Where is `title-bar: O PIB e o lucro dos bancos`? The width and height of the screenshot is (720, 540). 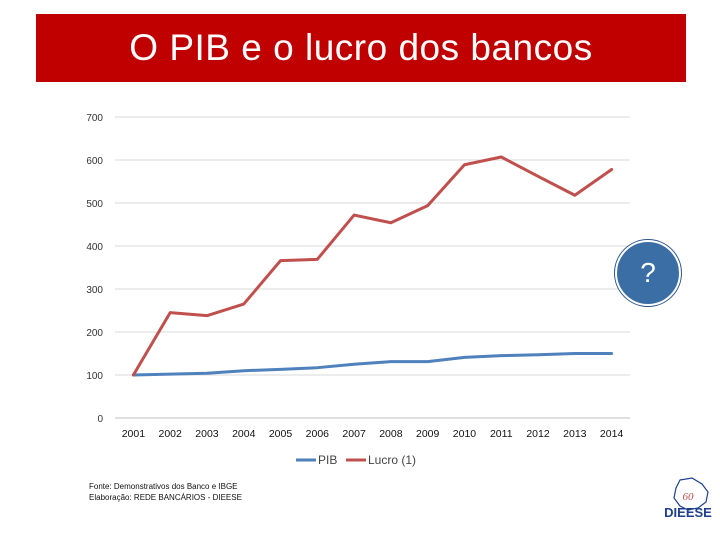 title-bar: O PIB e o lucro dos bancos is located at coordinates (361, 48).